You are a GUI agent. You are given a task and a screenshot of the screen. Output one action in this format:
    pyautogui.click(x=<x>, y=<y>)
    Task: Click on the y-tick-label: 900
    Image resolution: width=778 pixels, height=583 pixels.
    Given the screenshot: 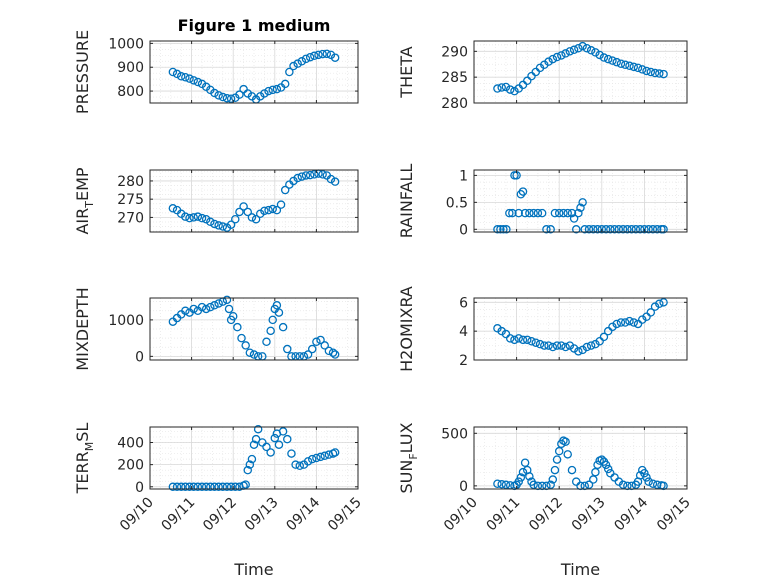 What is the action you would take?
    pyautogui.click(x=130, y=68)
    